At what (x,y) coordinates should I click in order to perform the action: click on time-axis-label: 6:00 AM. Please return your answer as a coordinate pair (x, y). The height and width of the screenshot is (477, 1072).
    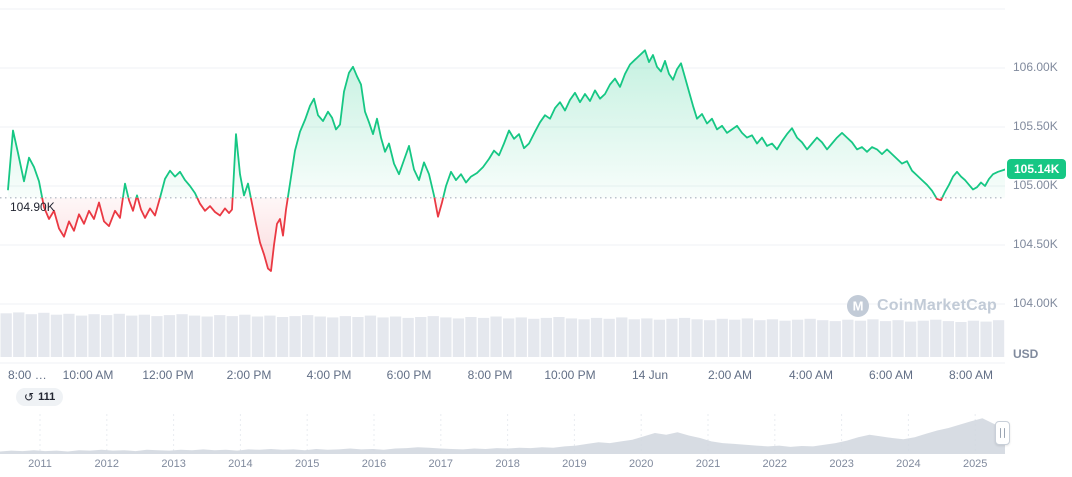
    Looking at the image, I should click on (891, 375).